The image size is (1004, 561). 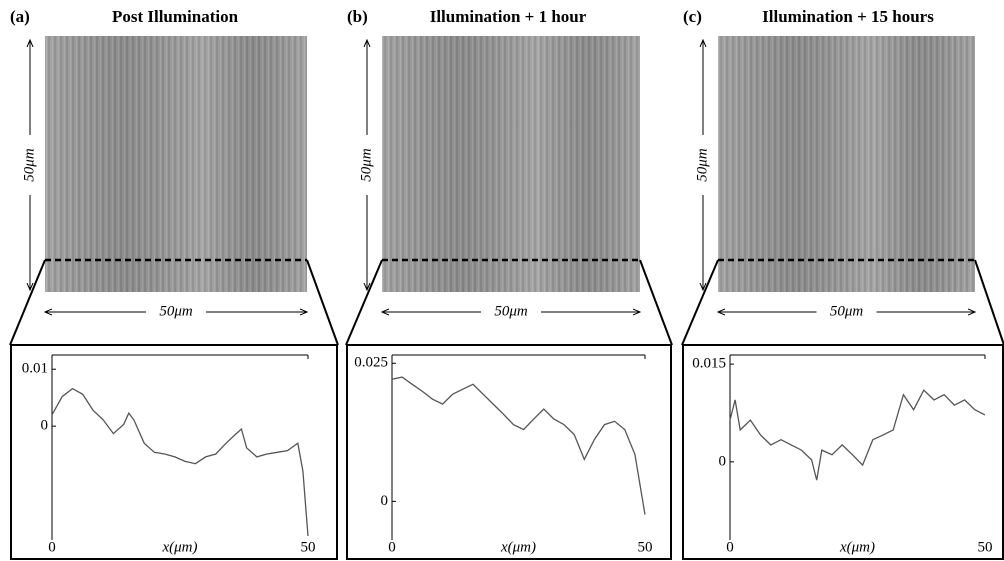 What do you see at coordinates (508, 16) in the screenshot?
I see `panel-title: Illumination + 1 hour` at bounding box center [508, 16].